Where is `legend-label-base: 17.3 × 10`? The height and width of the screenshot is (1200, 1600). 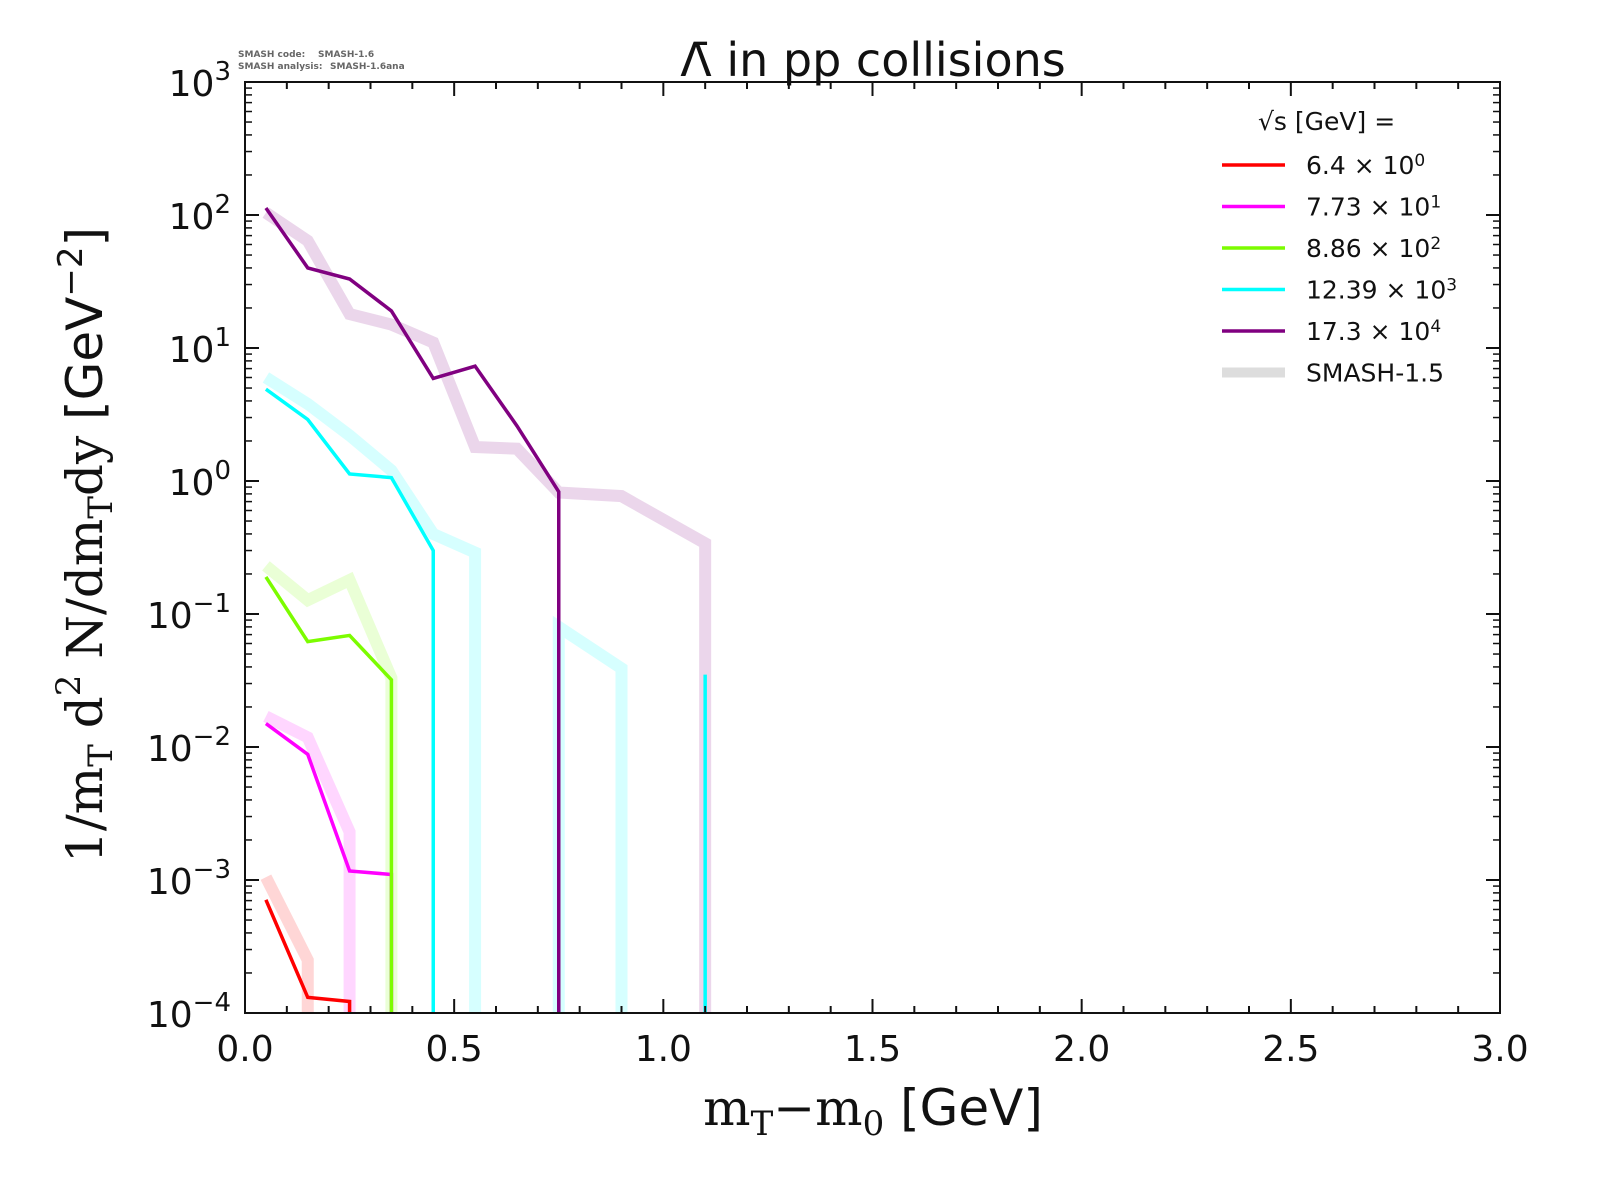
legend-label-base: 17.3 × 10 is located at coordinates (1368, 331).